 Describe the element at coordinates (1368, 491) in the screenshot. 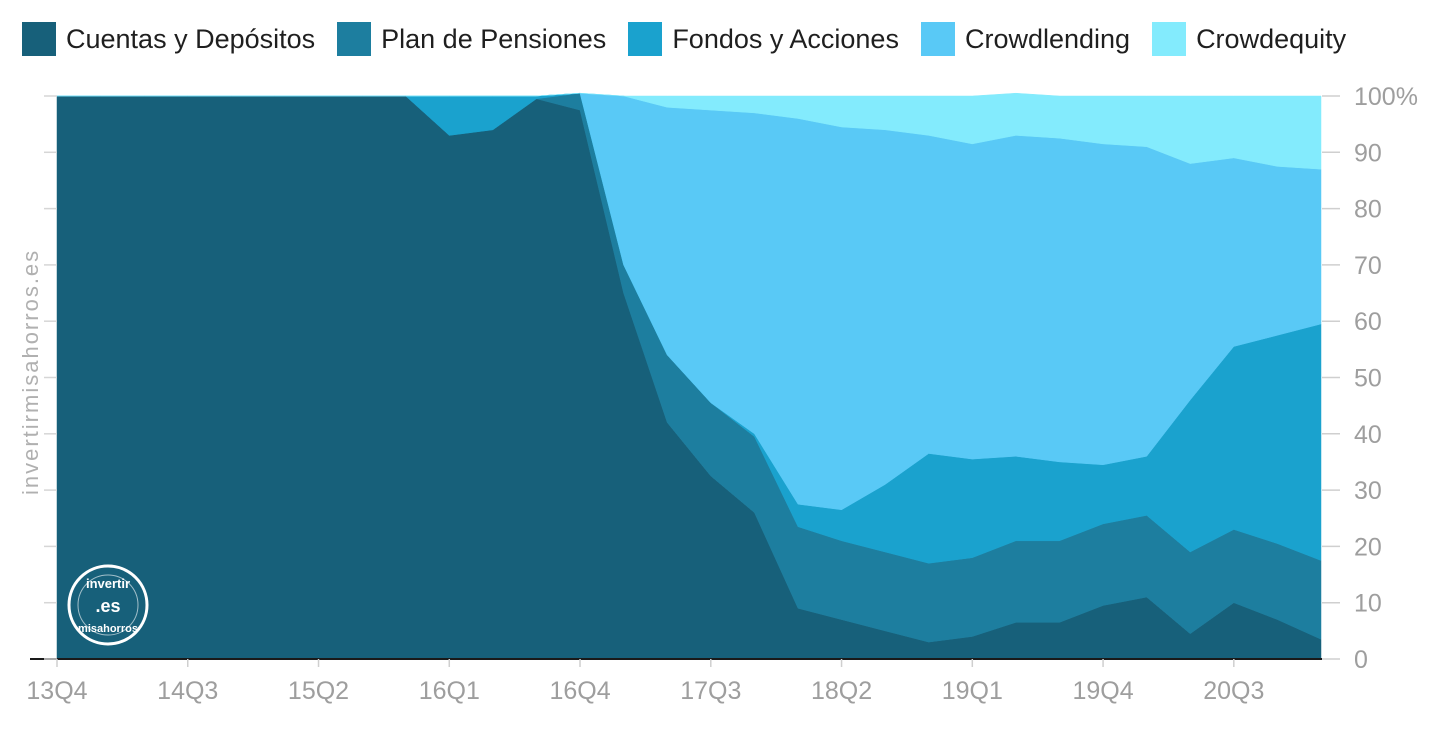

I see `y-tick-label: 30` at that location.